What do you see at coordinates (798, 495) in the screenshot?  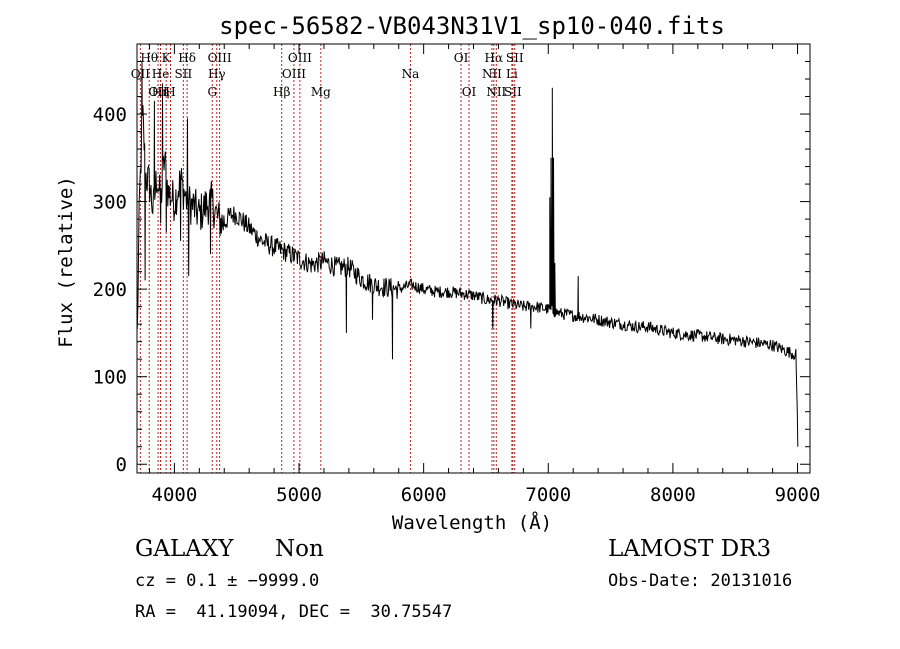 I see `x-tick-label: 9000` at bounding box center [798, 495].